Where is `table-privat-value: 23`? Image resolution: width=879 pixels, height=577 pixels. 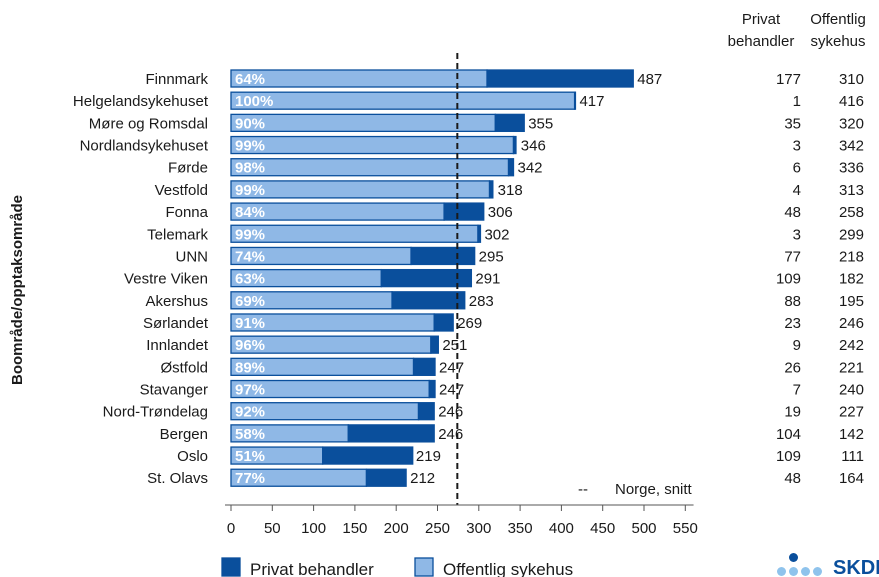
table-privat-value: 23 is located at coordinates (792, 323).